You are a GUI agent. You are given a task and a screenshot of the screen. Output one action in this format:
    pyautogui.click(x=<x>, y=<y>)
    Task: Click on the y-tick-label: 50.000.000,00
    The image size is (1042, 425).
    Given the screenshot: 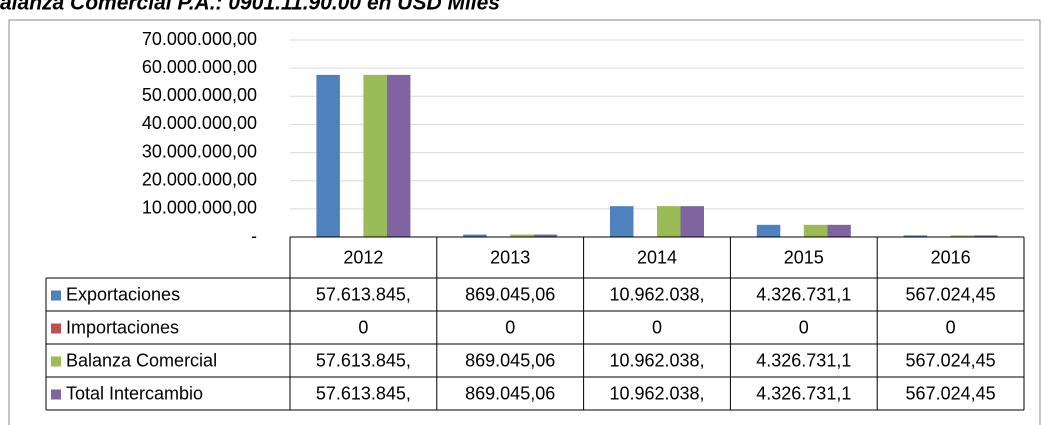 What is the action you would take?
    pyautogui.click(x=199, y=95)
    